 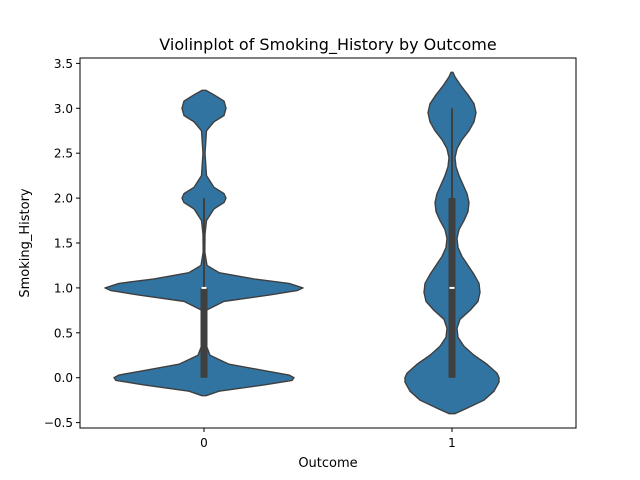 I want to click on y-tick-label: 1.0, so click(x=63, y=288).